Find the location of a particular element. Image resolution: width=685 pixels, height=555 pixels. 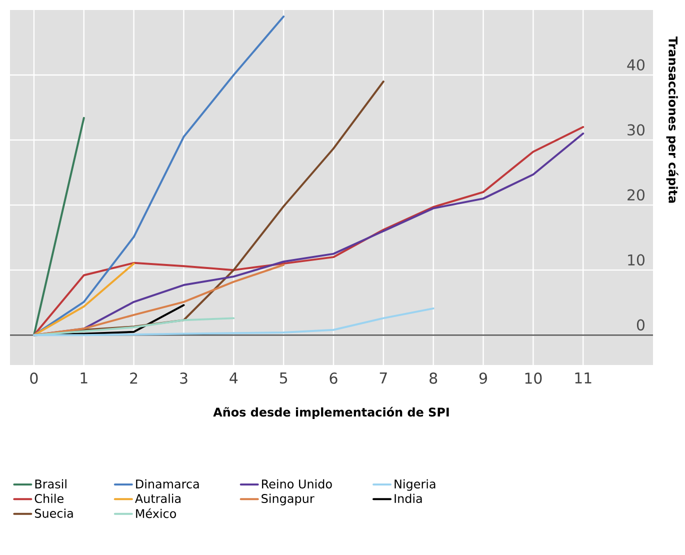

x-tick-label: 7 is located at coordinates (383, 378).